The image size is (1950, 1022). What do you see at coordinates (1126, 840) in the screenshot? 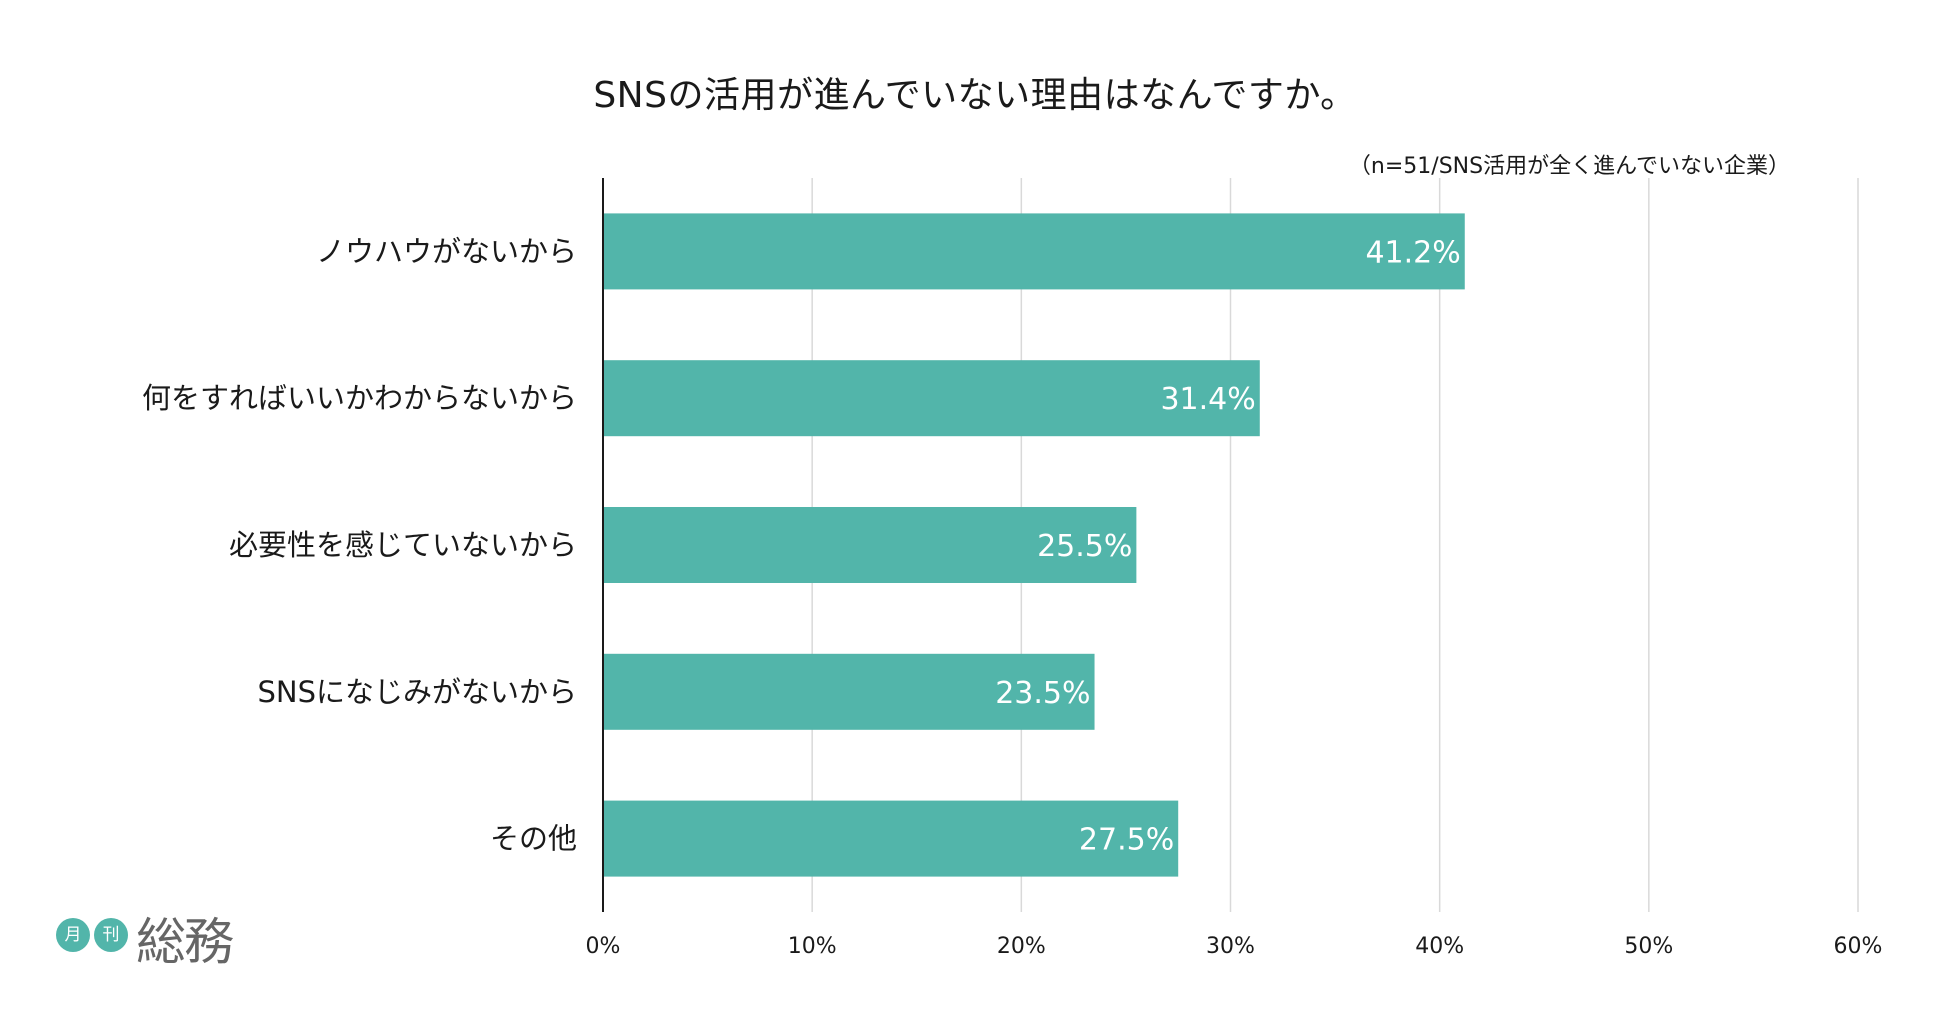
I see `data-label: 27.5%` at bounding box center [1126, 840].